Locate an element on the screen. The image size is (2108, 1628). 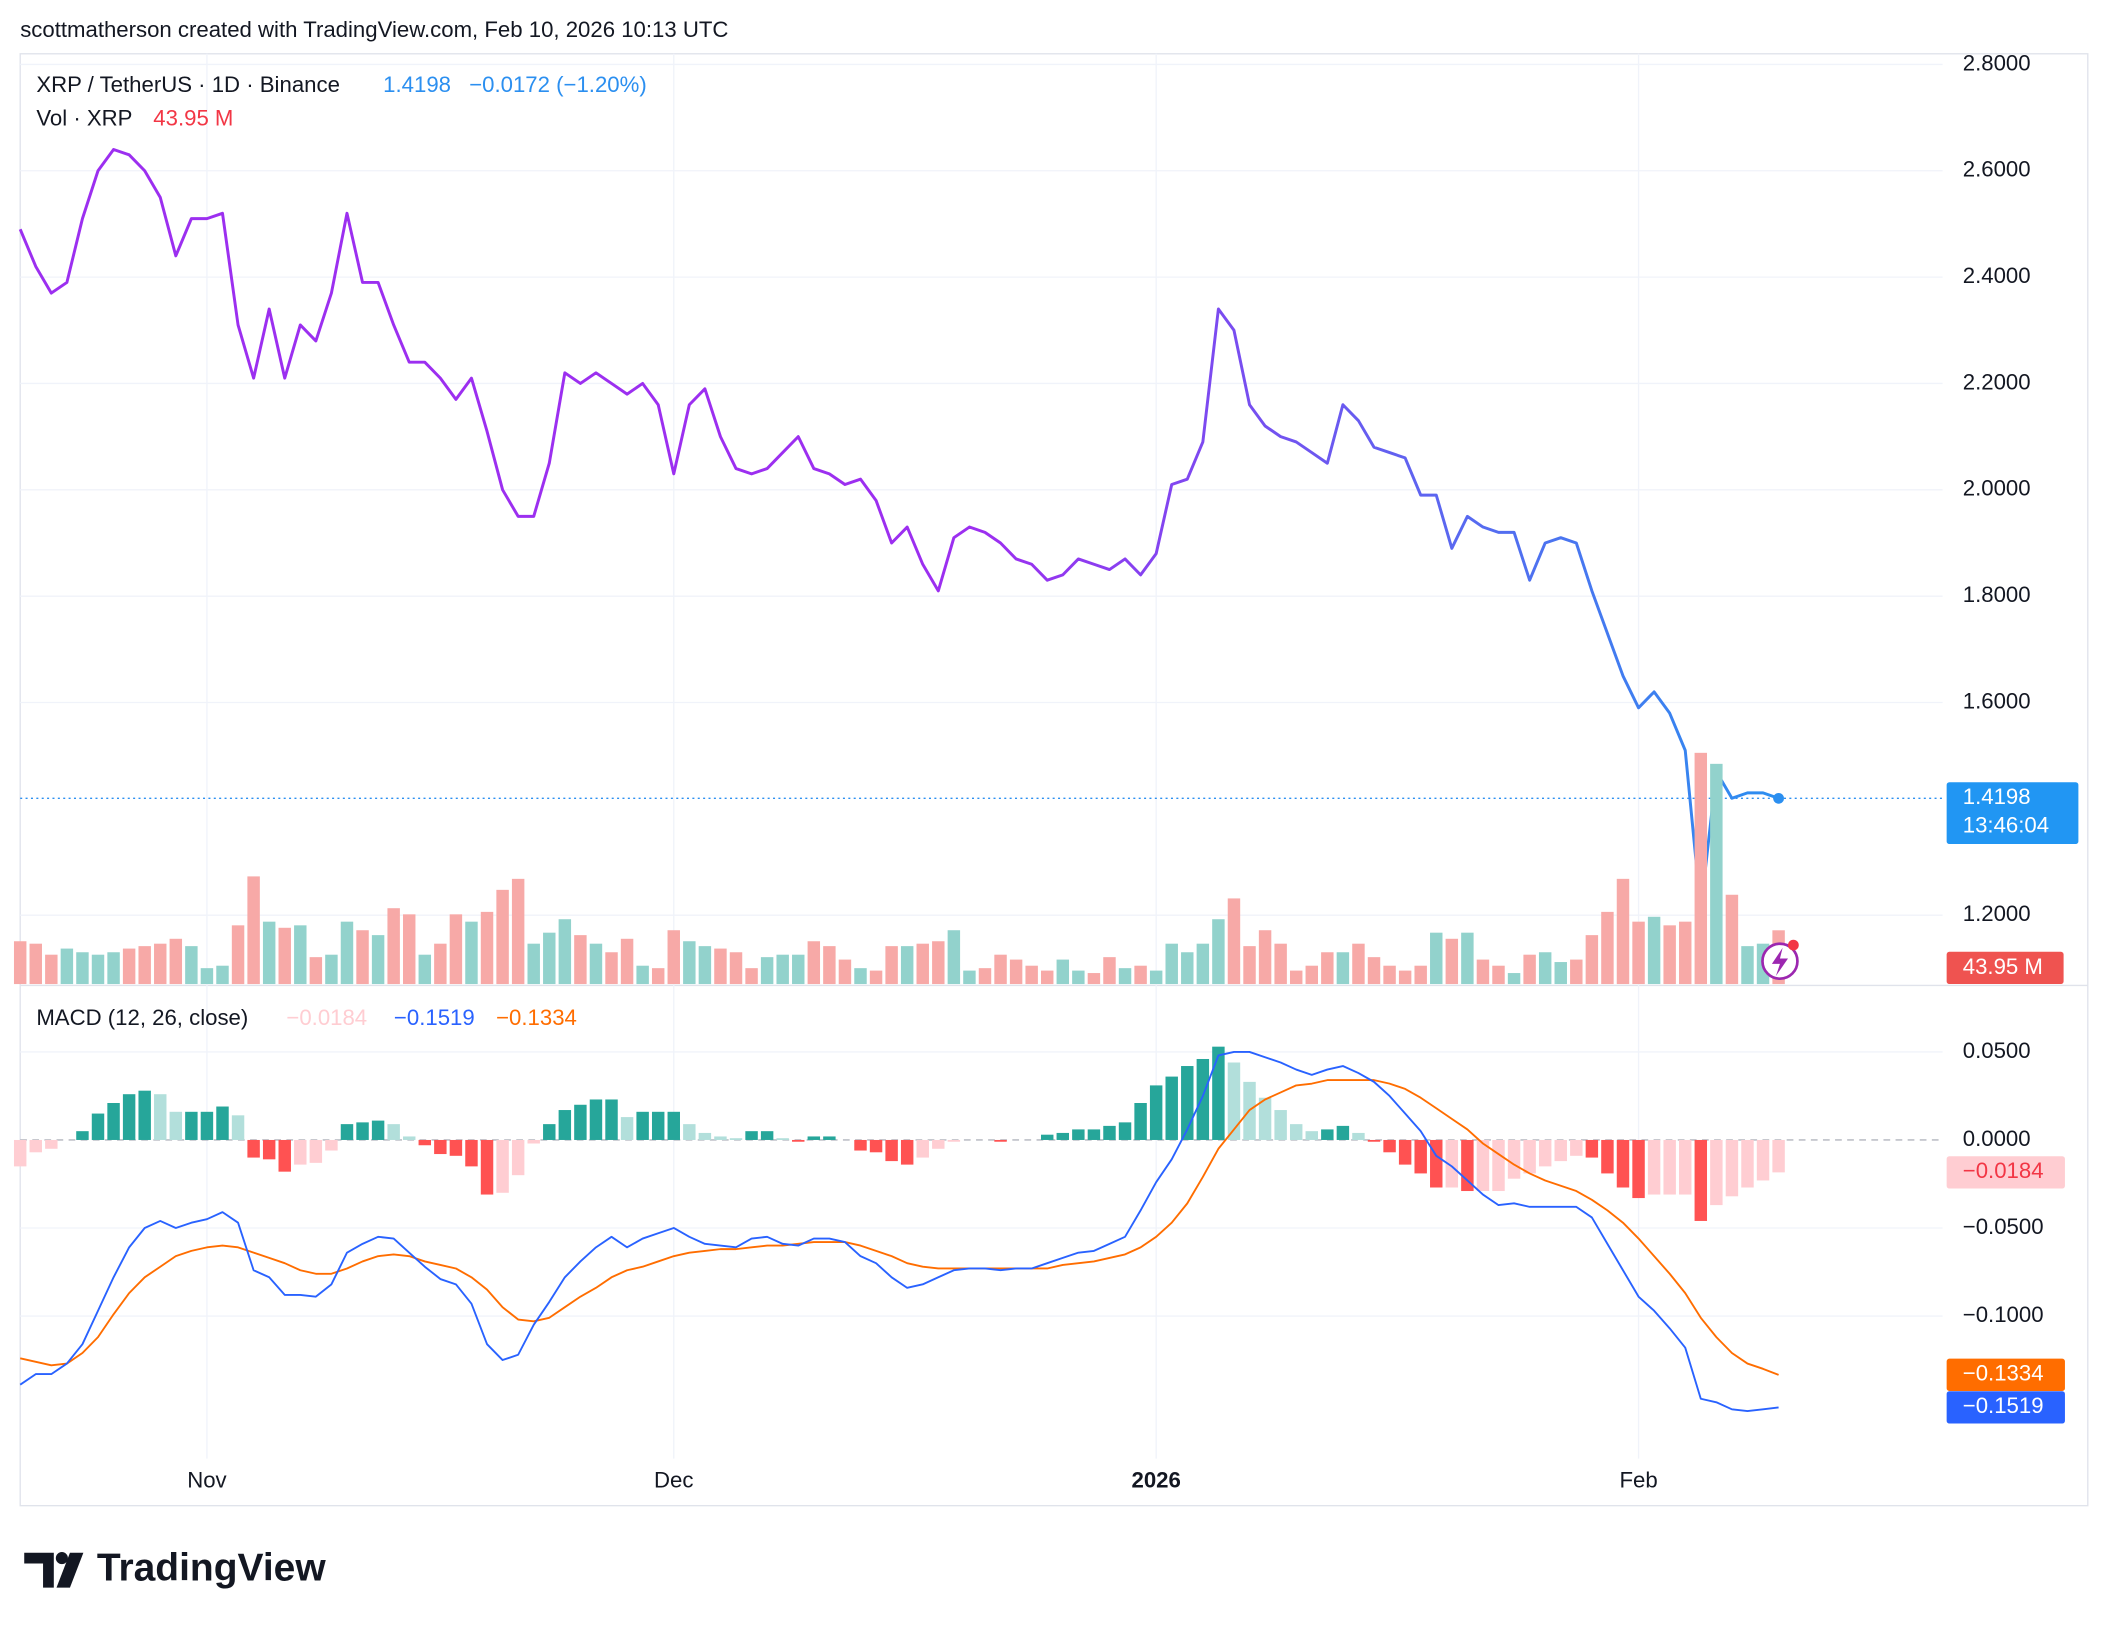
volume-label: 43.95 M is located at coordinates (2003, 966).